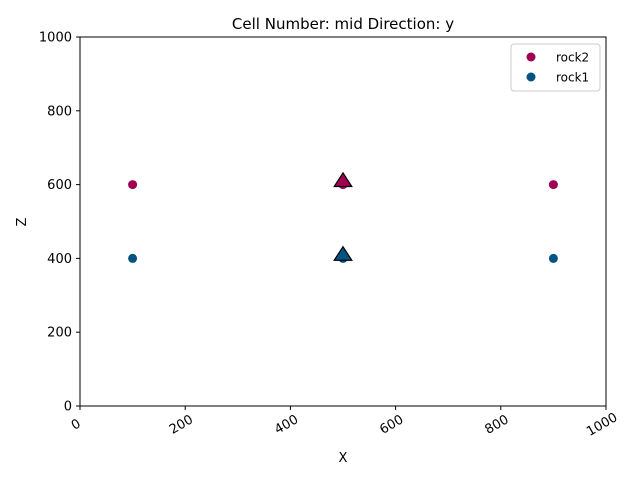 The height and width of the screenshot is (480, 640). Describe the element at coordinates (572, 58) in the screenshot. I see `legend-label-rock2: rock2` at that location.